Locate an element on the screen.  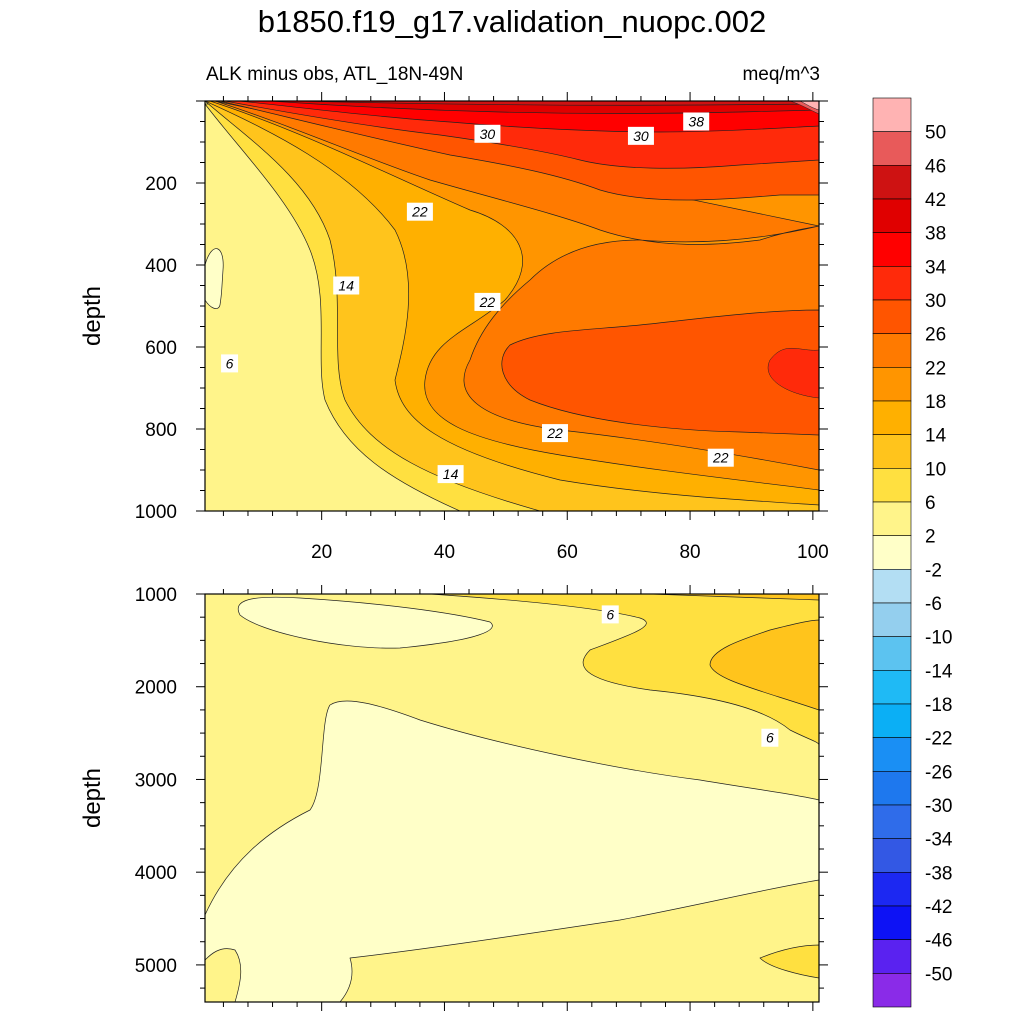
colorbar-label: -34 is located at coordinates (939, 840).